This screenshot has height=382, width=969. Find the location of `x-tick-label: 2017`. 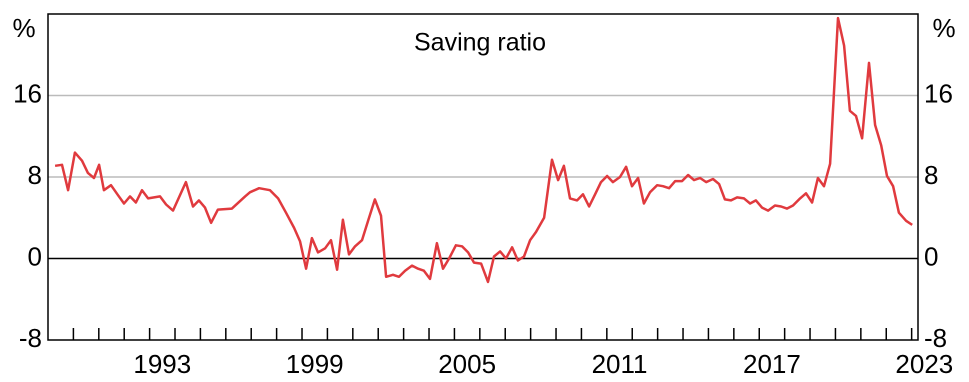

x-tick-label: 2017 is located at coordinates (772, 364).